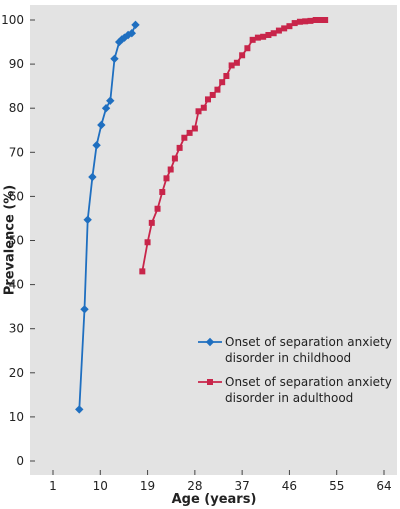 This screenshot has width=400, height=509. What do you see at coordinates (100, 486) in the screenshot?
I see `x-tick-label: 10` at bounding box center [100, 486].